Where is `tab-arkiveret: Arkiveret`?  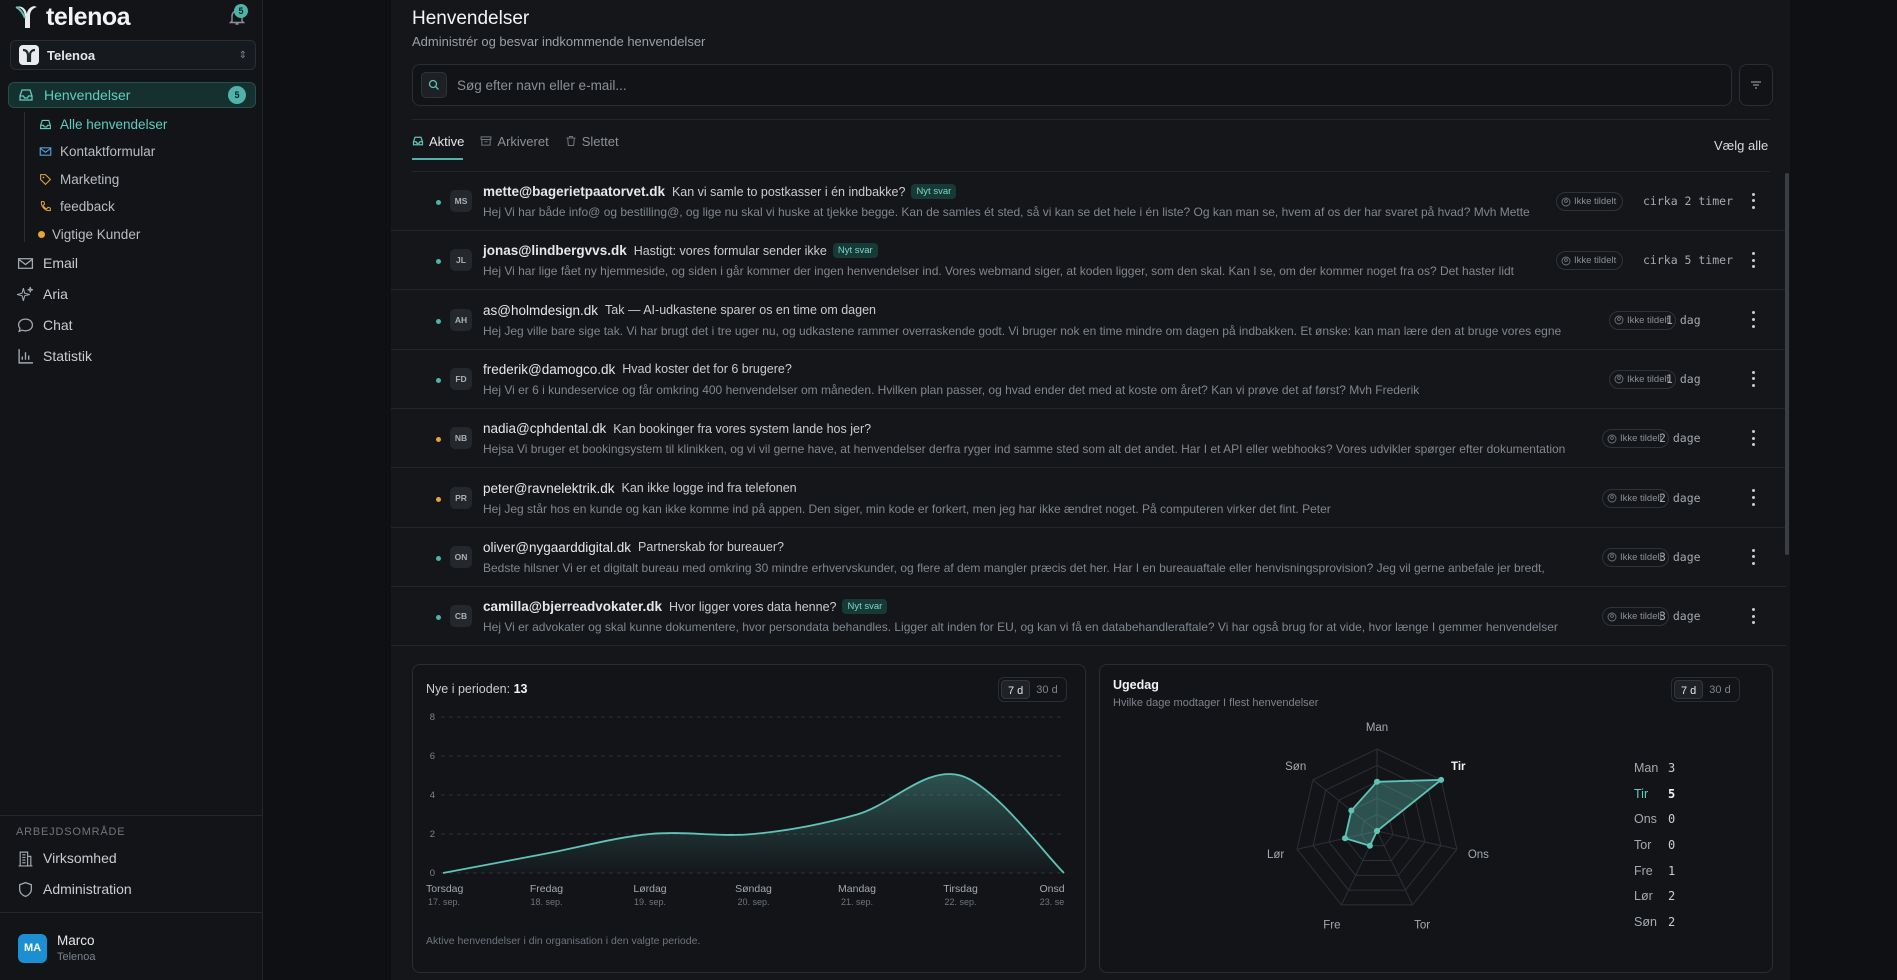 tab-arkiveret: Arkiveret is located at coordinates (514, 141).